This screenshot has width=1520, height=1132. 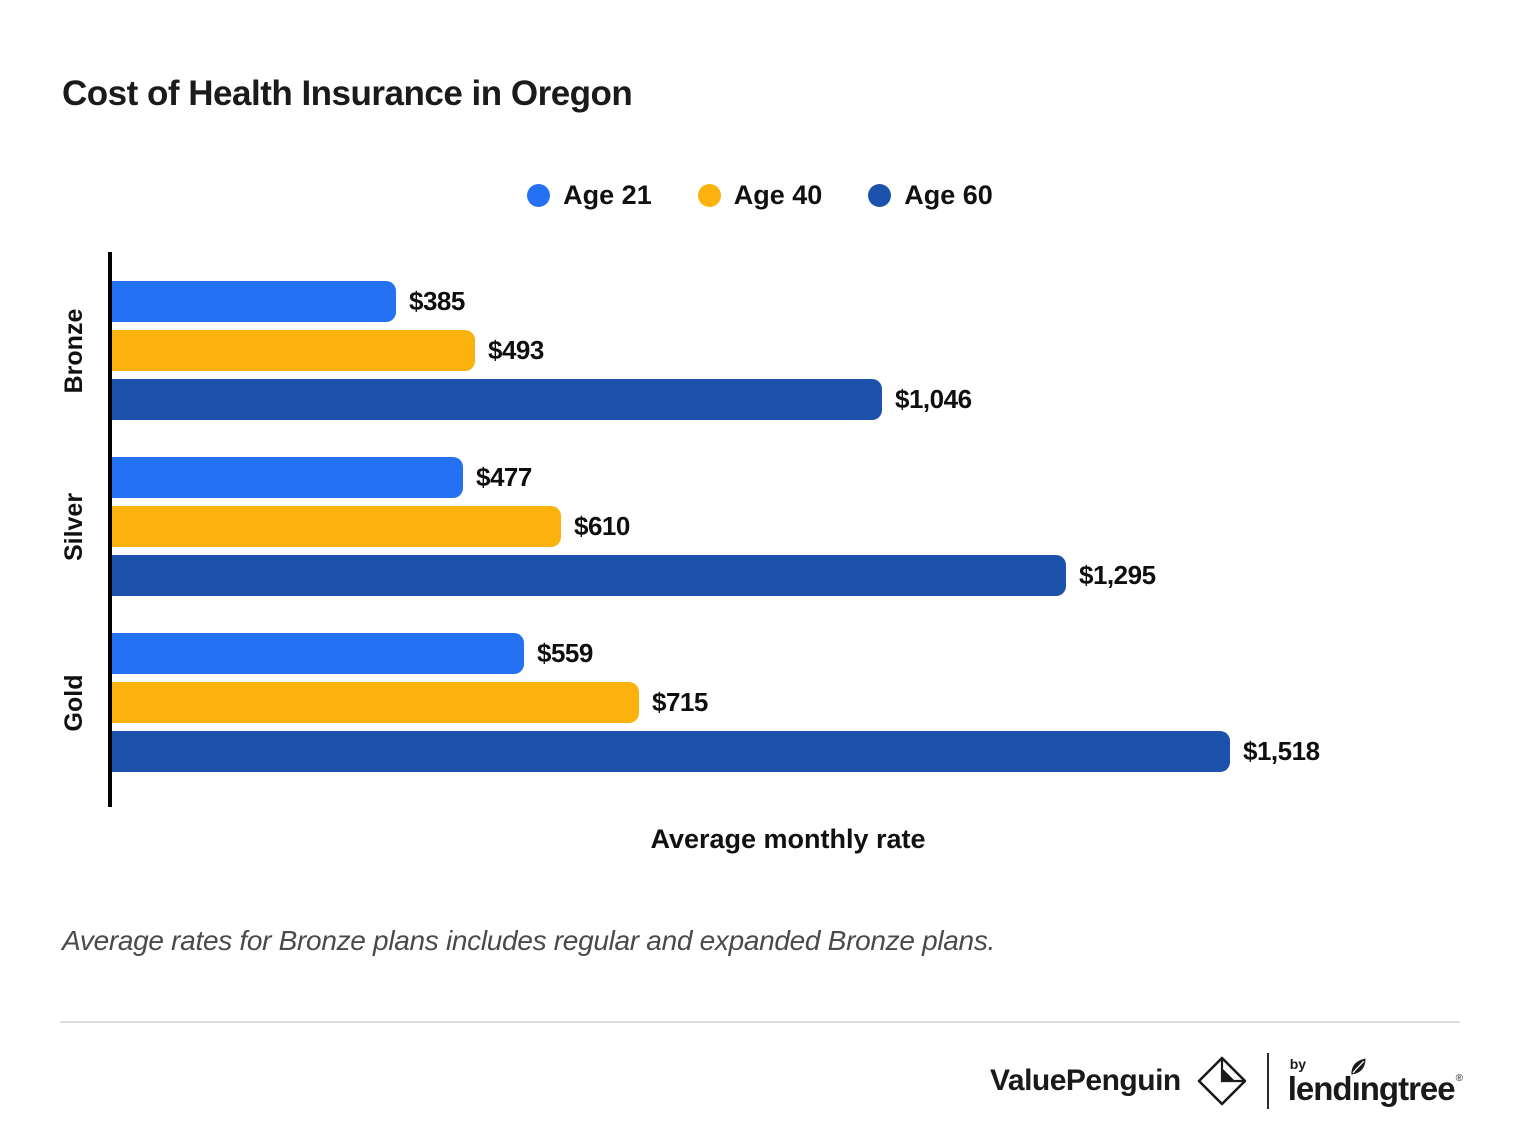 What do you see at coordinates (437, 301) in the screenshot?
I see `value-label: $385` at bounding box center [437, 301].